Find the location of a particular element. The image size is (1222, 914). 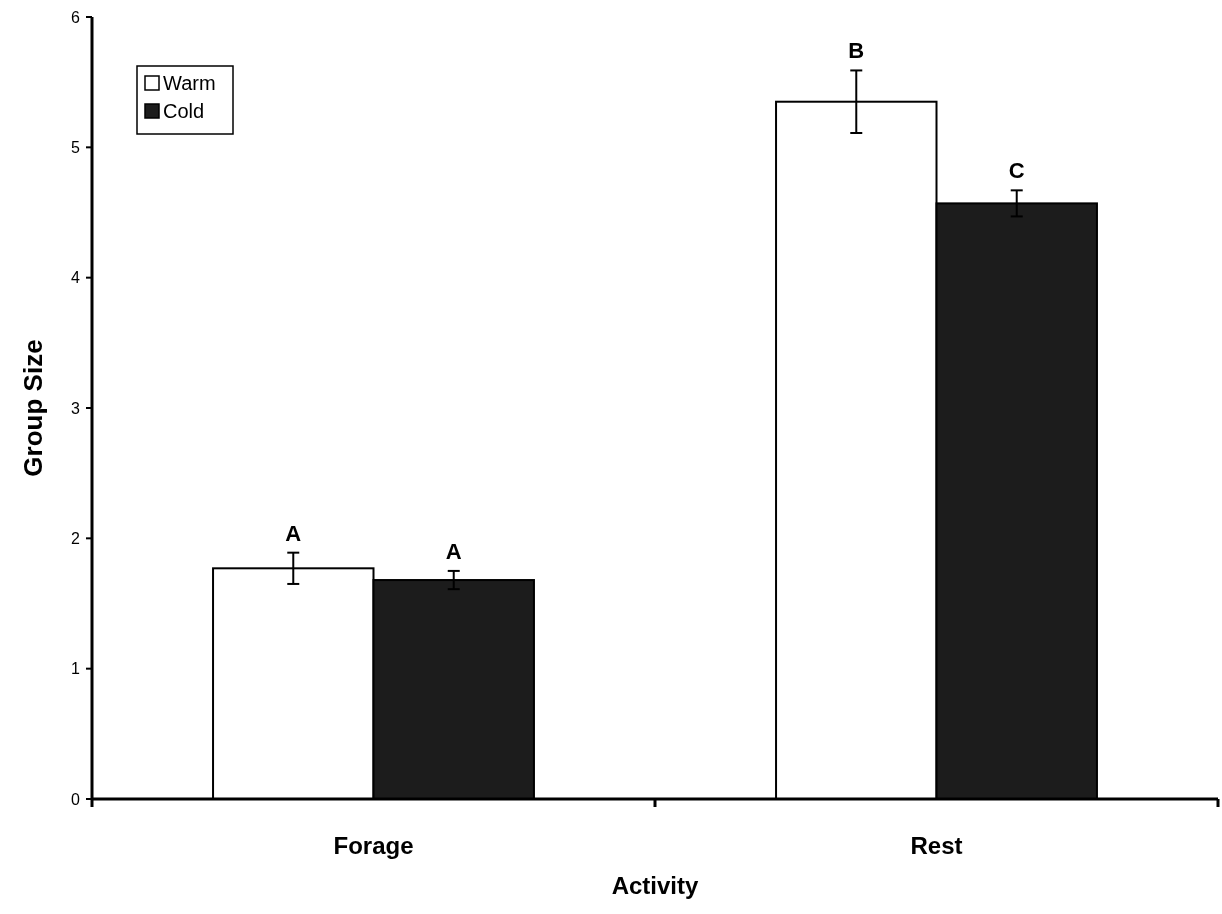

y-tick-label: 3 is located at coordinates (76, 408).